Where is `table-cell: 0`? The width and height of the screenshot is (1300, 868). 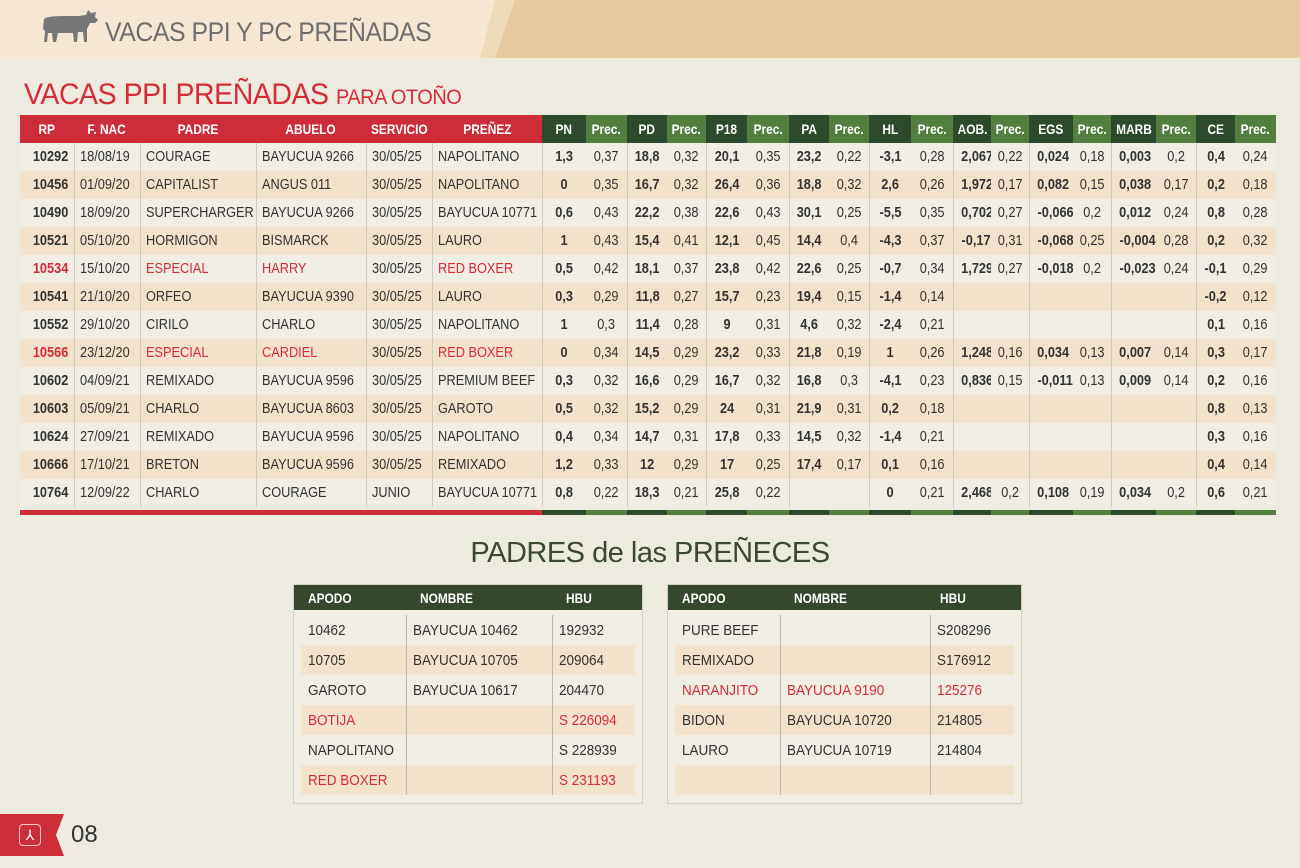
table-cell: 0 is located at coordinates (563, 185).